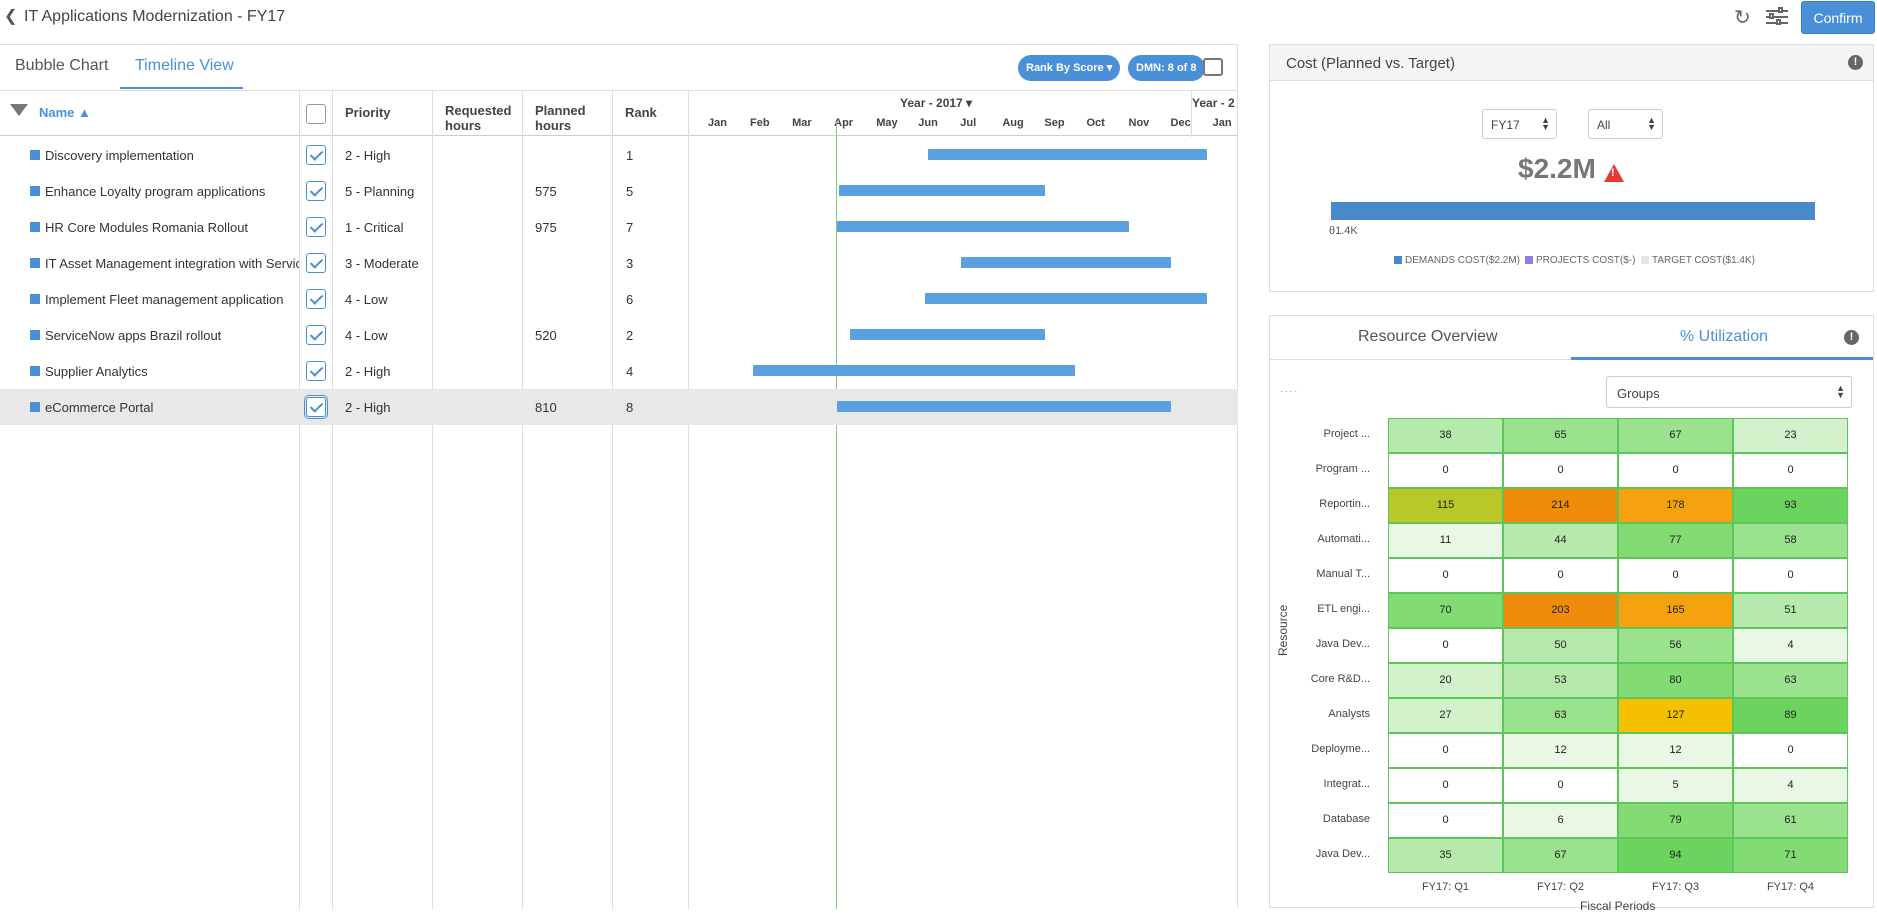  What do you see at coordinates (155, 191) in the screenshot?
I see `demand-name: Enhance Loyalty program applications` at bounding box center [155, 191].